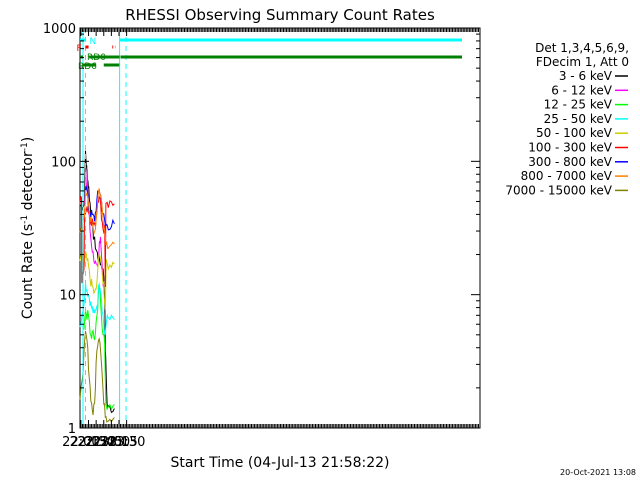 The height and width of the screenshot is (480, 640). Describe the element at coordinates (582, 62) in the screenshot. I see `legend-header-line2: FDecim 1, Att 0` at that location.